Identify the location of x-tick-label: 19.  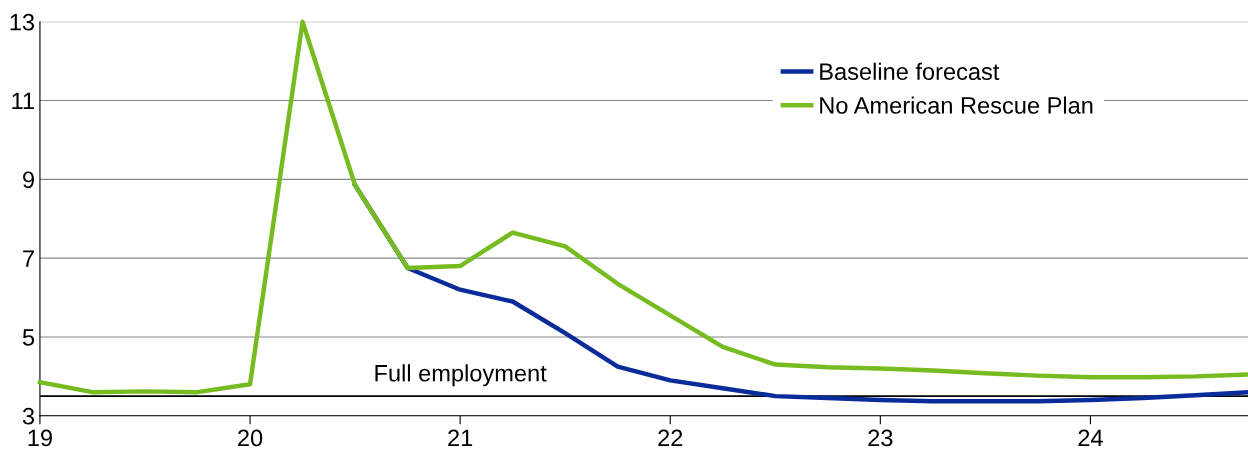
(40, 438).